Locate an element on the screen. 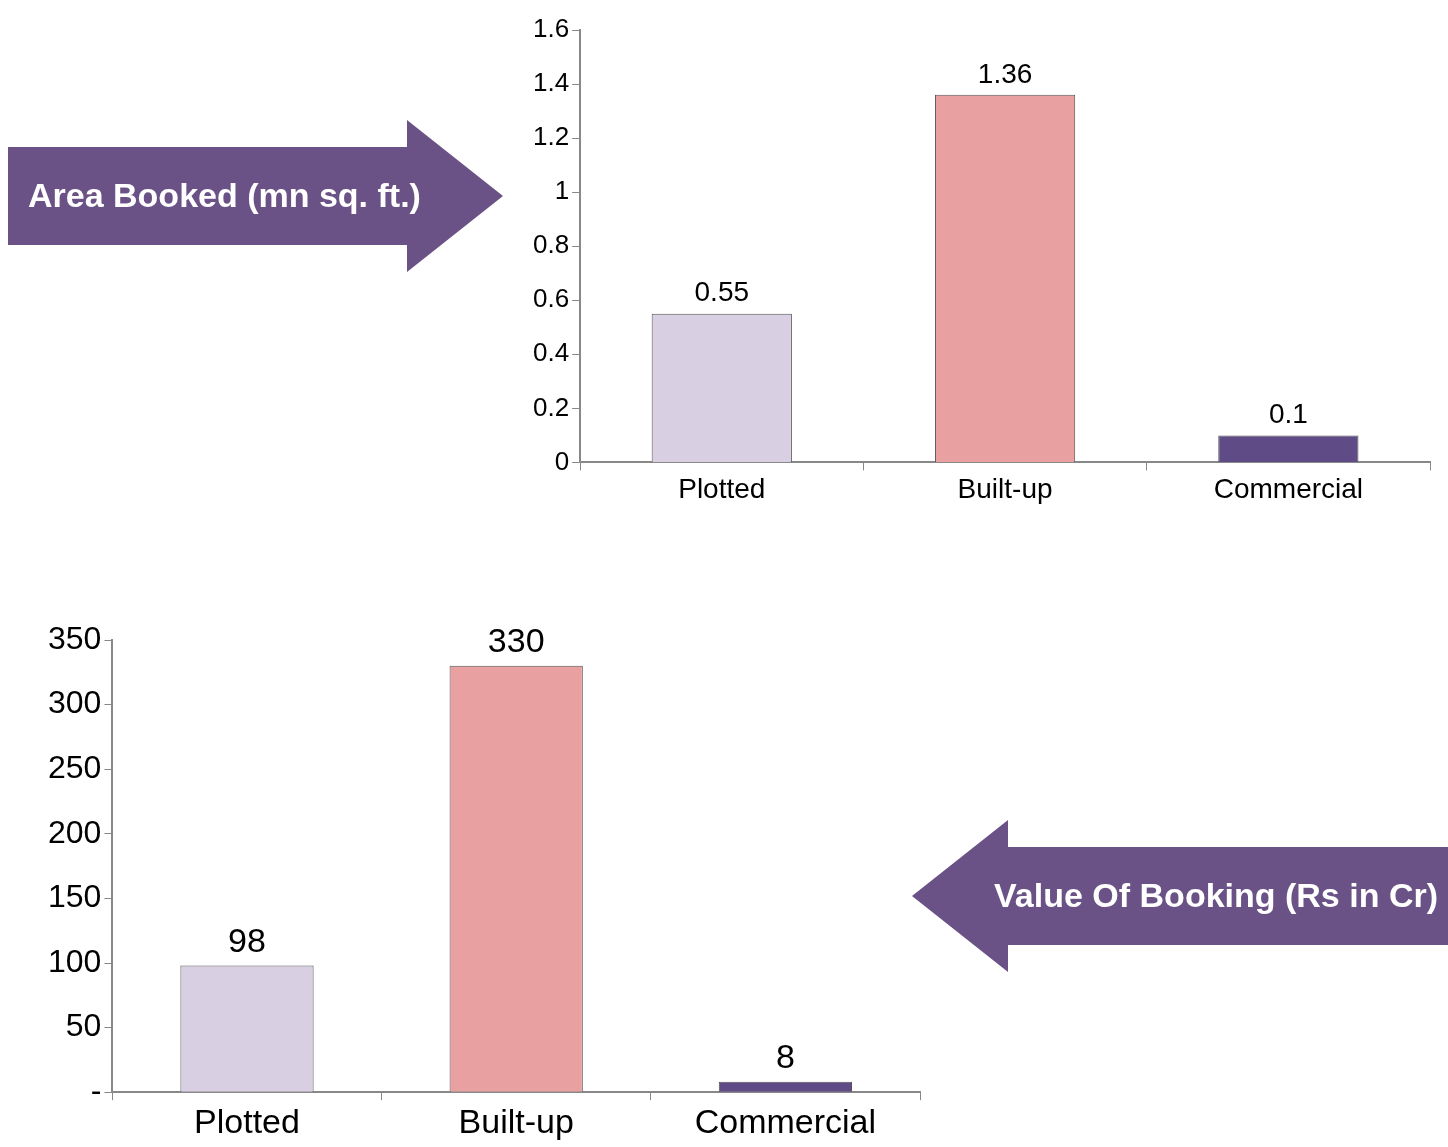 The width and height of the screenshot is (1448, 1147). data-label: 1.36 is located at coordinates (1005, 73).